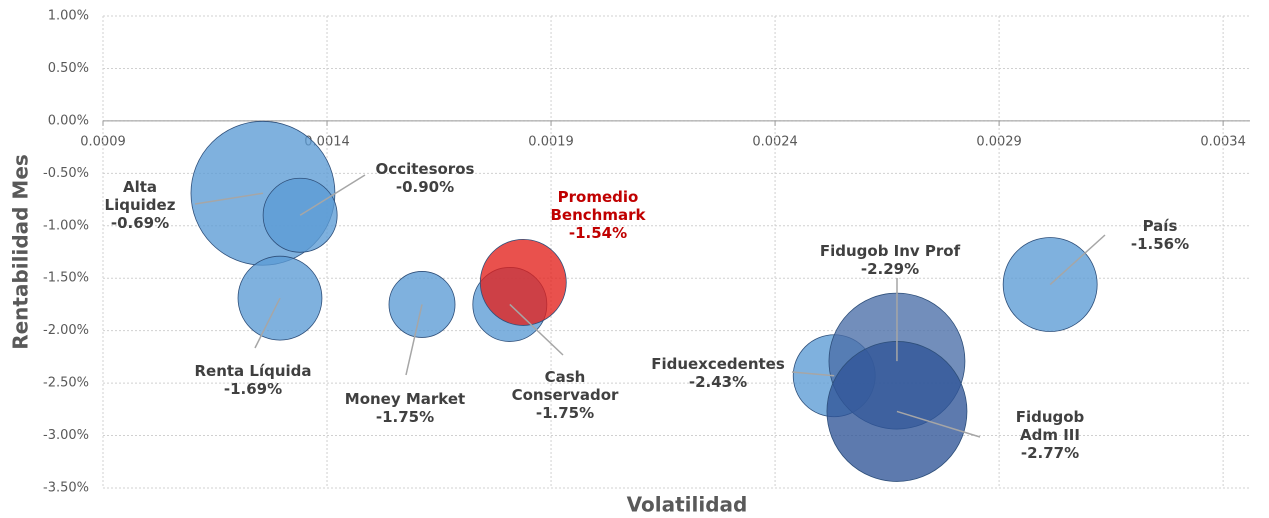  What do you see at coordinates (598, 206) in the screenshot?
I see `bubble-name: Promedio Benchmark` at bounding box center [598, 206].